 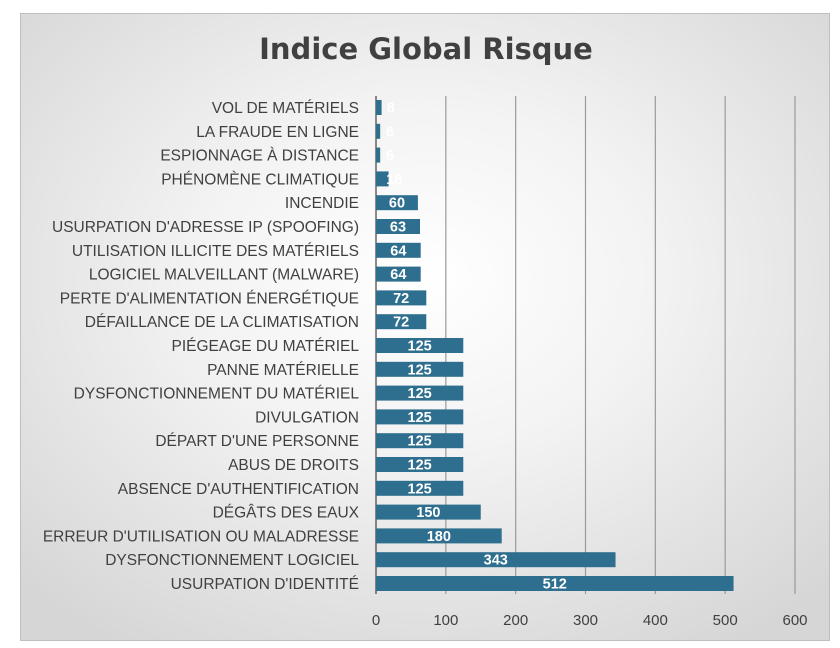 What do you see at coordinates (260, 179) in the screenshot?
I see `category-label: PHÉNOMÈNE CLIMATIQUE` at bounding box center [260, 179].